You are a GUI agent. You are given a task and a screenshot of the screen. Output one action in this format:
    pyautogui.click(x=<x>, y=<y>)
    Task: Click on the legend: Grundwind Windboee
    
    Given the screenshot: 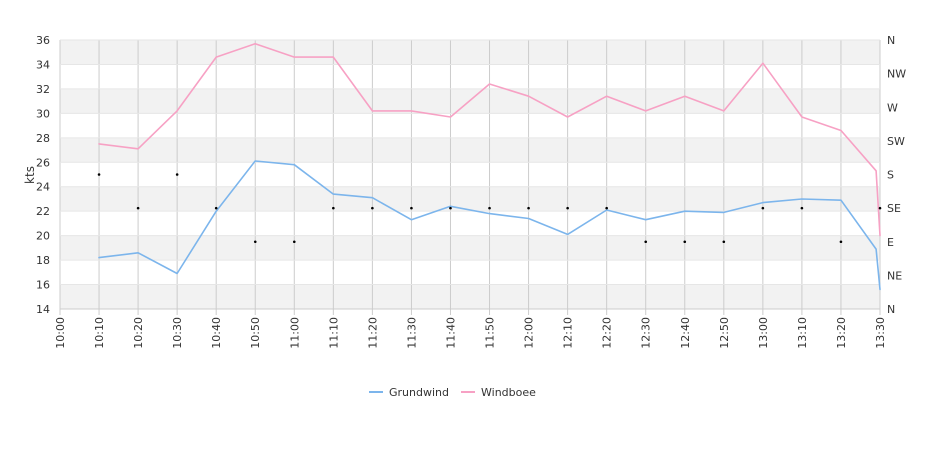 What is the action you would take?
    pyautogui.click(x=452, y=392)
    